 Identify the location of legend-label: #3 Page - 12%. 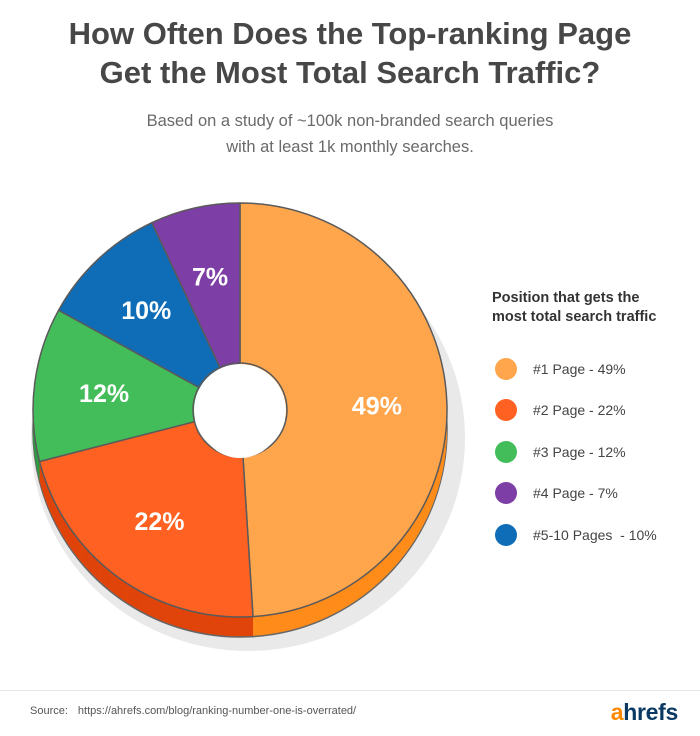
(579, 451).